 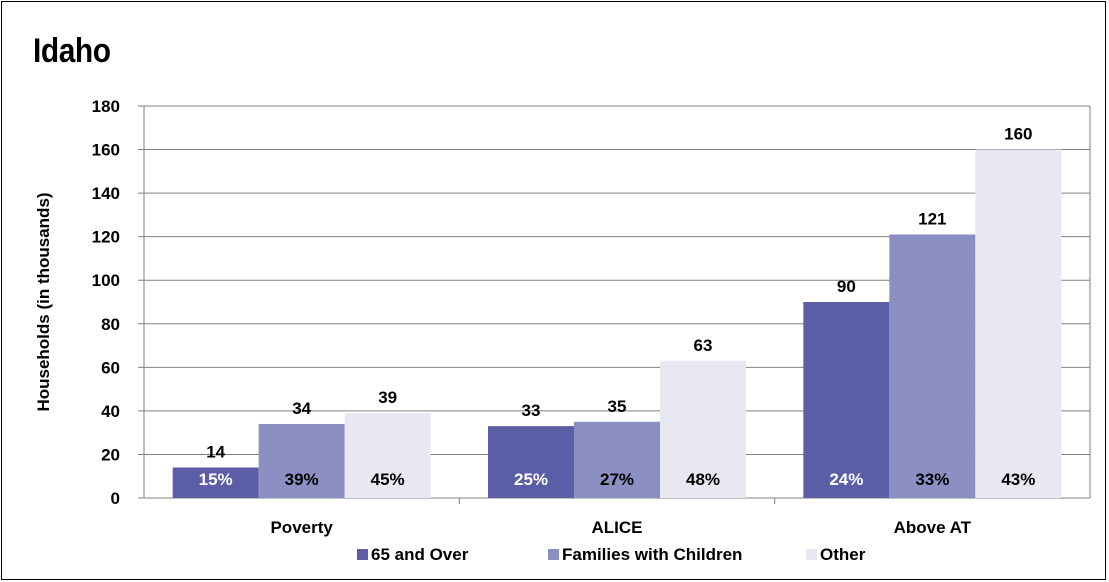 I want to click on y-tick-label: 0, so click(x=115, y=498).